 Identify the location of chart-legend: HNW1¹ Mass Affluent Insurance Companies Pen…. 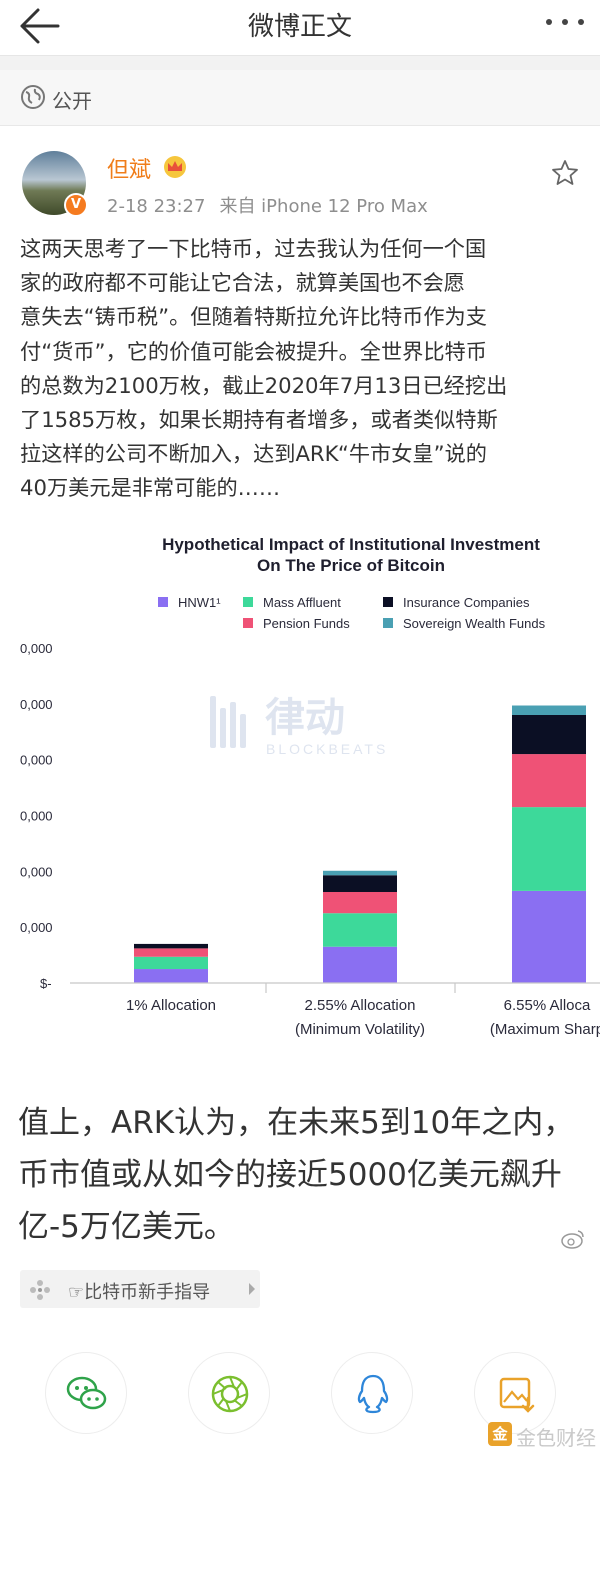
(352, 613).